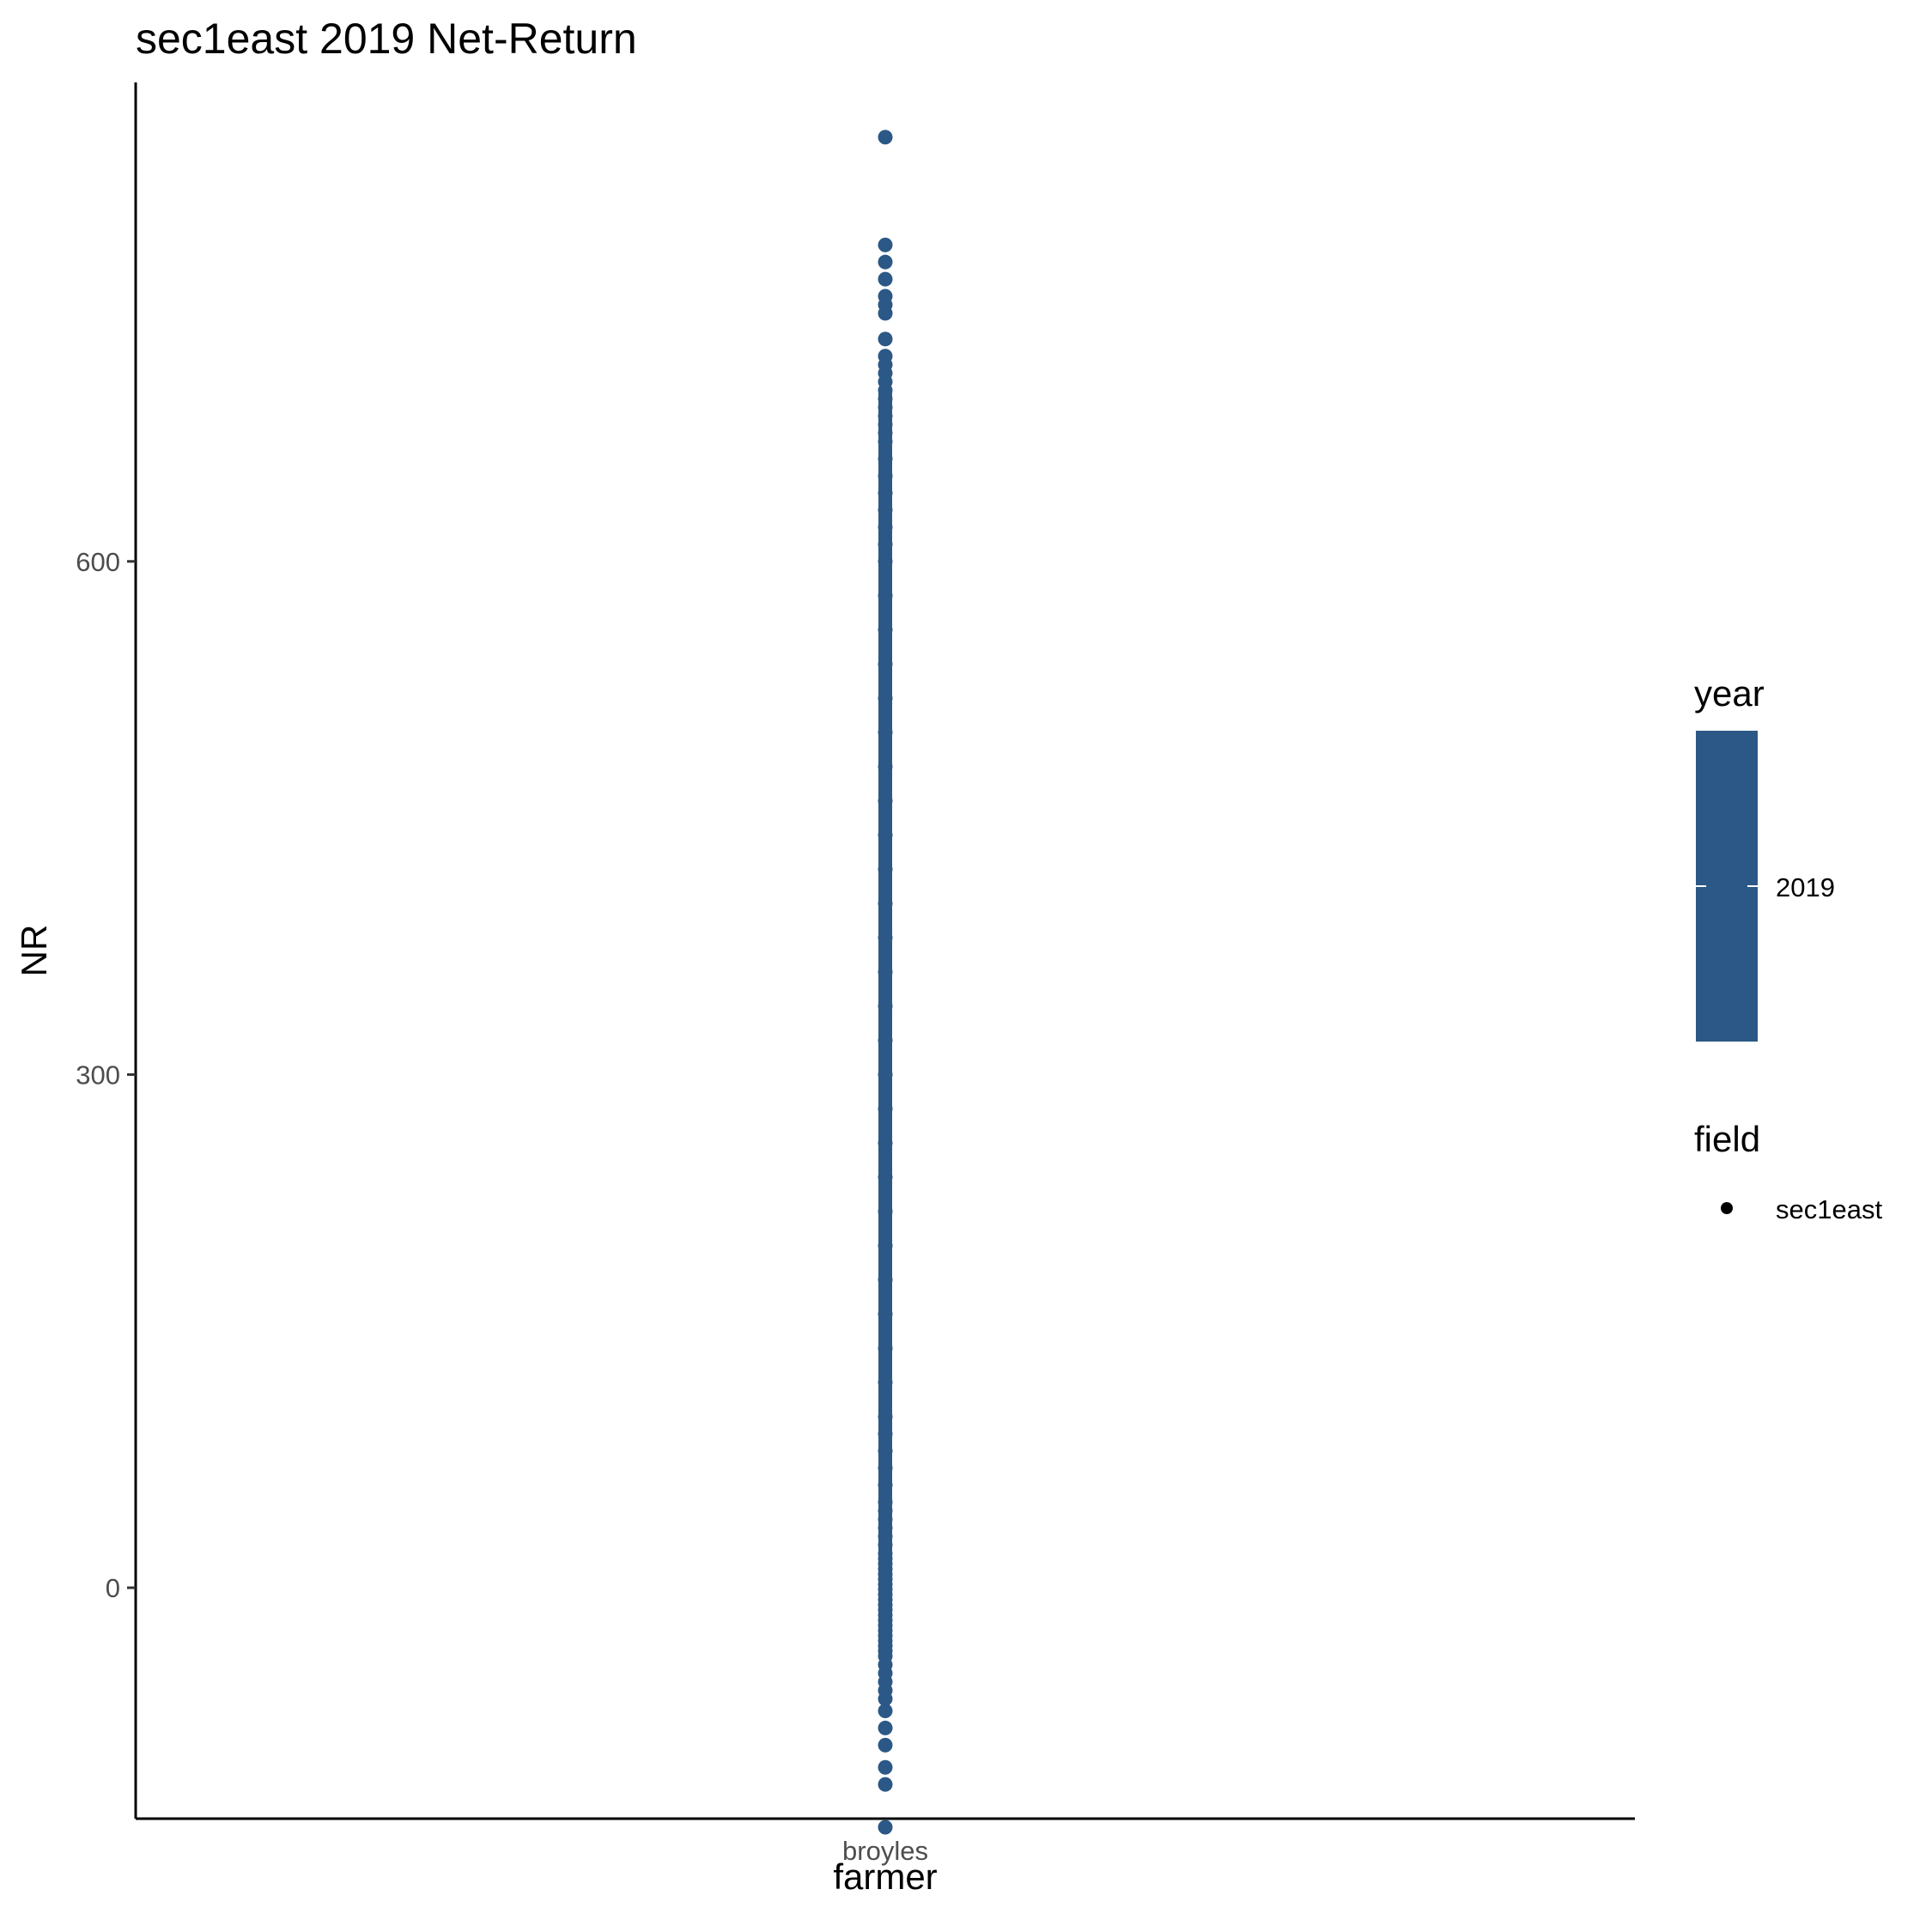 This screenshot has height=1932, width=1932. What do you see at coordinates (885, 1851) in the screenshot?
I see `x-tick-label: broyles` at bounding box center [885, 1851].